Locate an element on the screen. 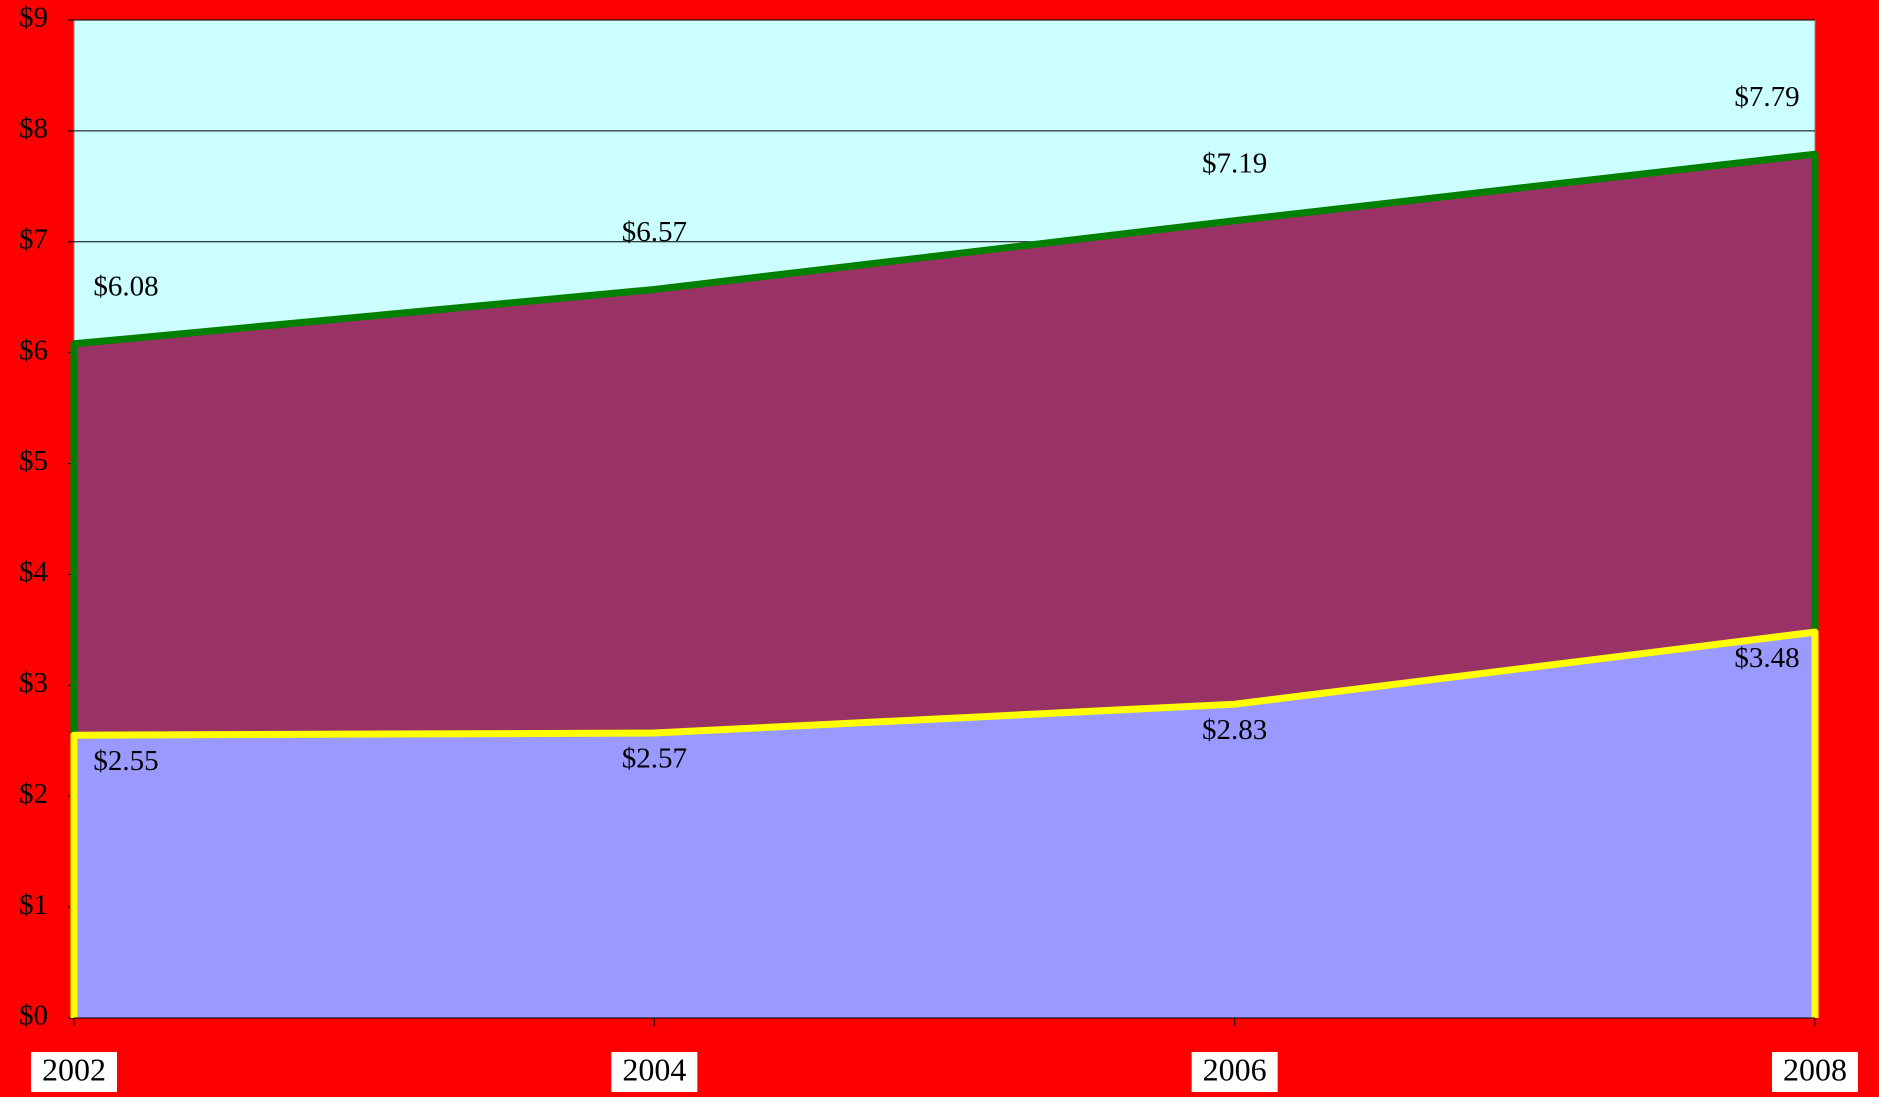  x-tick-label: 2002 is located at coordinates (74, 1069).